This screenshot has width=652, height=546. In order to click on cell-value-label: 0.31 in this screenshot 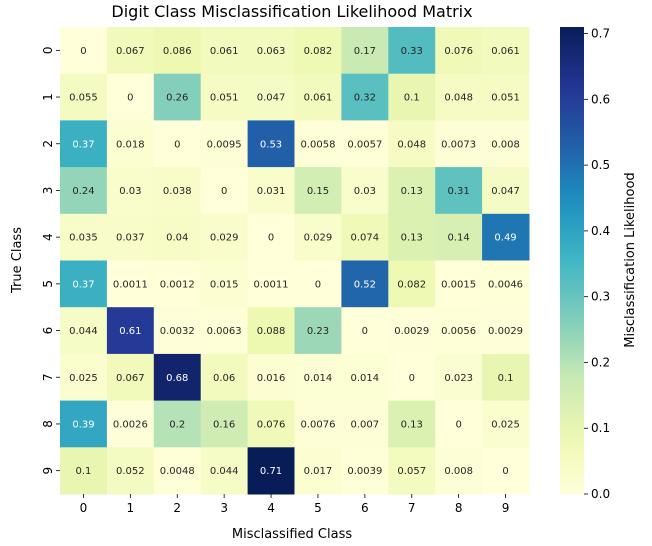, I will do `click(459, 191)`.